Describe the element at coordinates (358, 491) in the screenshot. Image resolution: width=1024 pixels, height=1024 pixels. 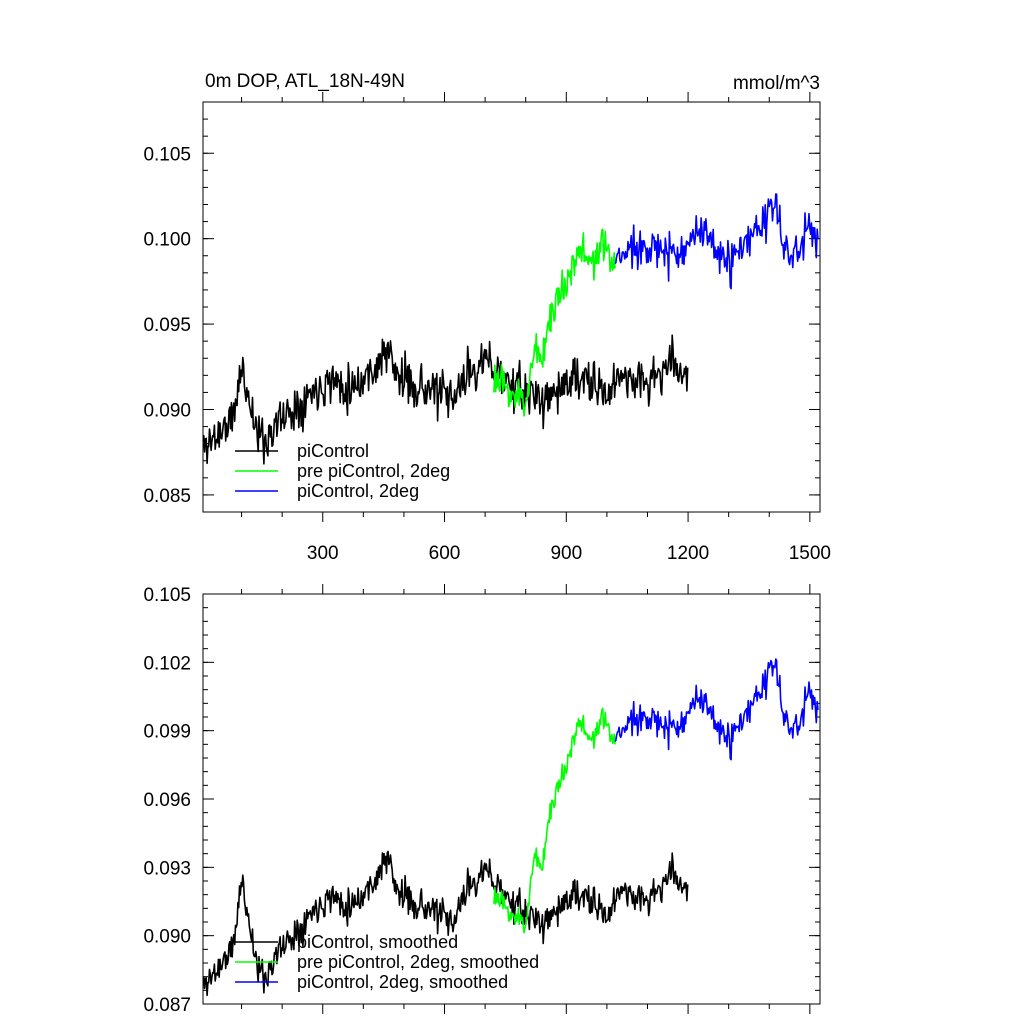
I see `legend-label: piControl, 2deg` at that location.